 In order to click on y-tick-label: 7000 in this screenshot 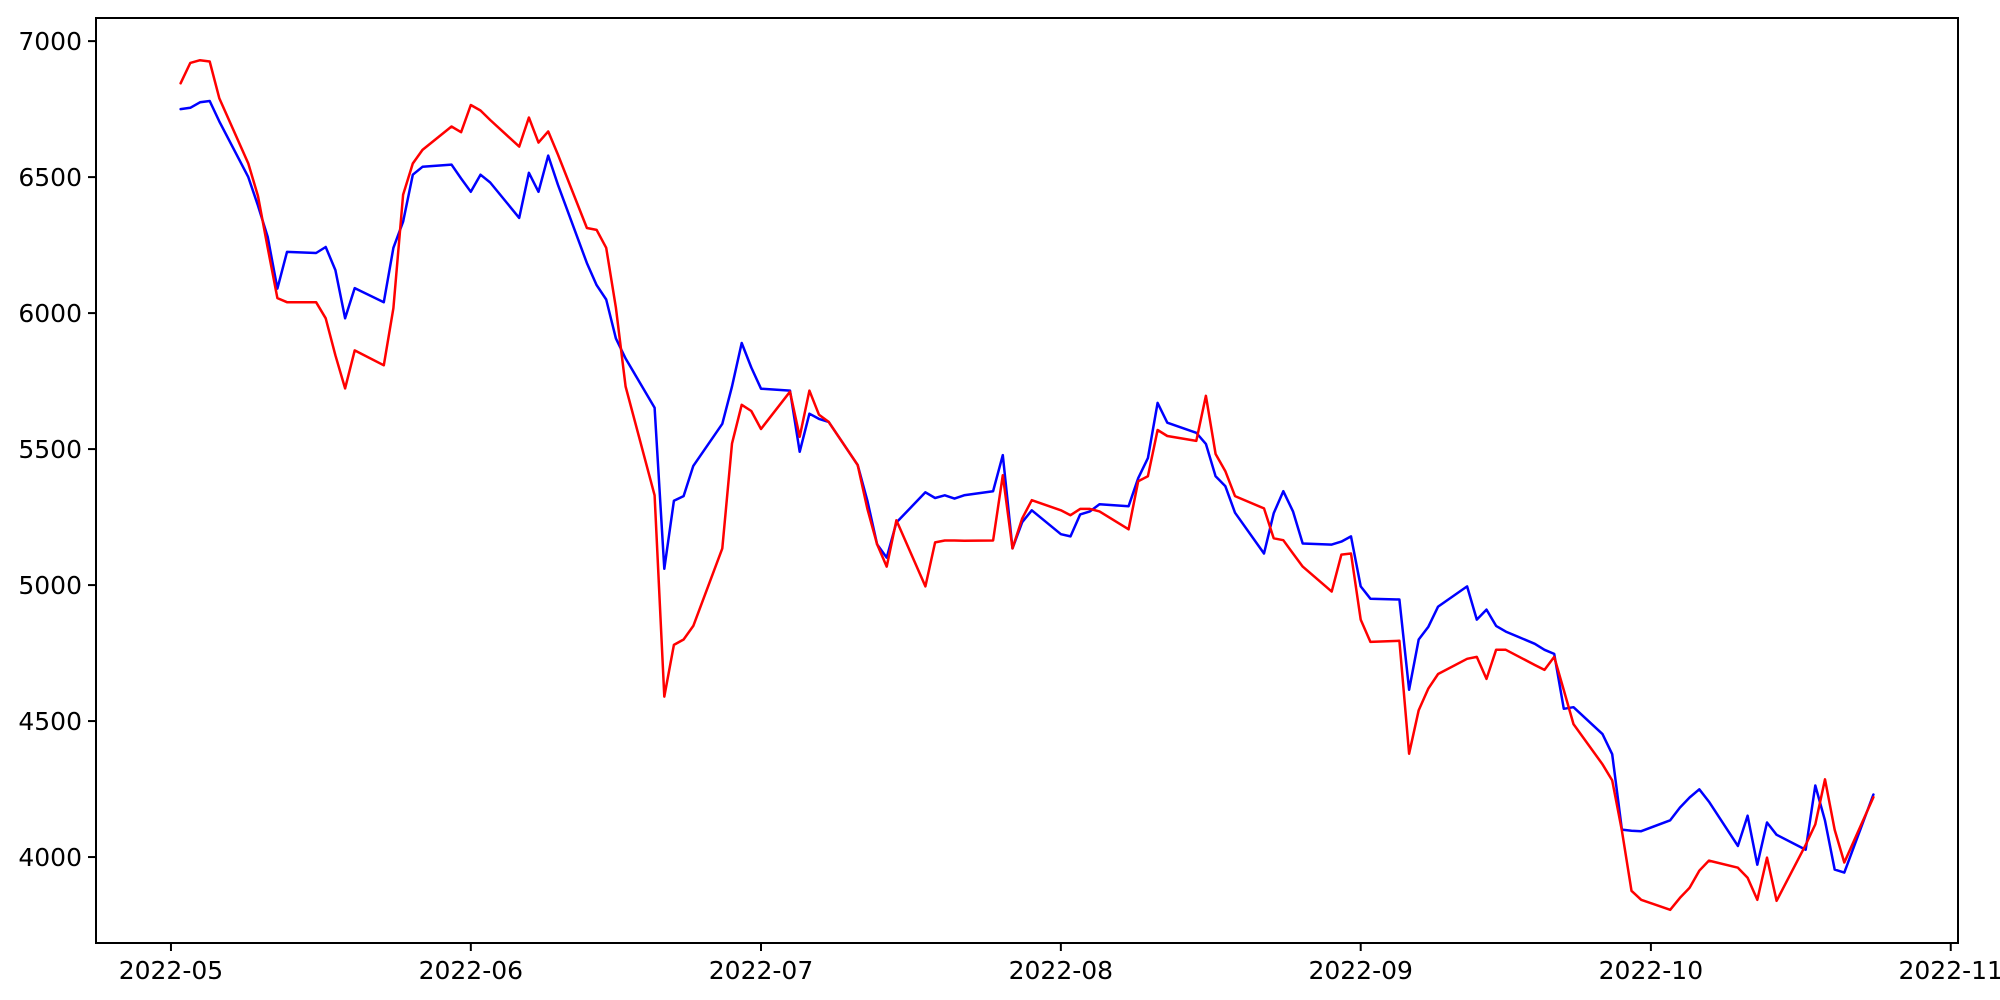, I will do `click(50, 41)`.